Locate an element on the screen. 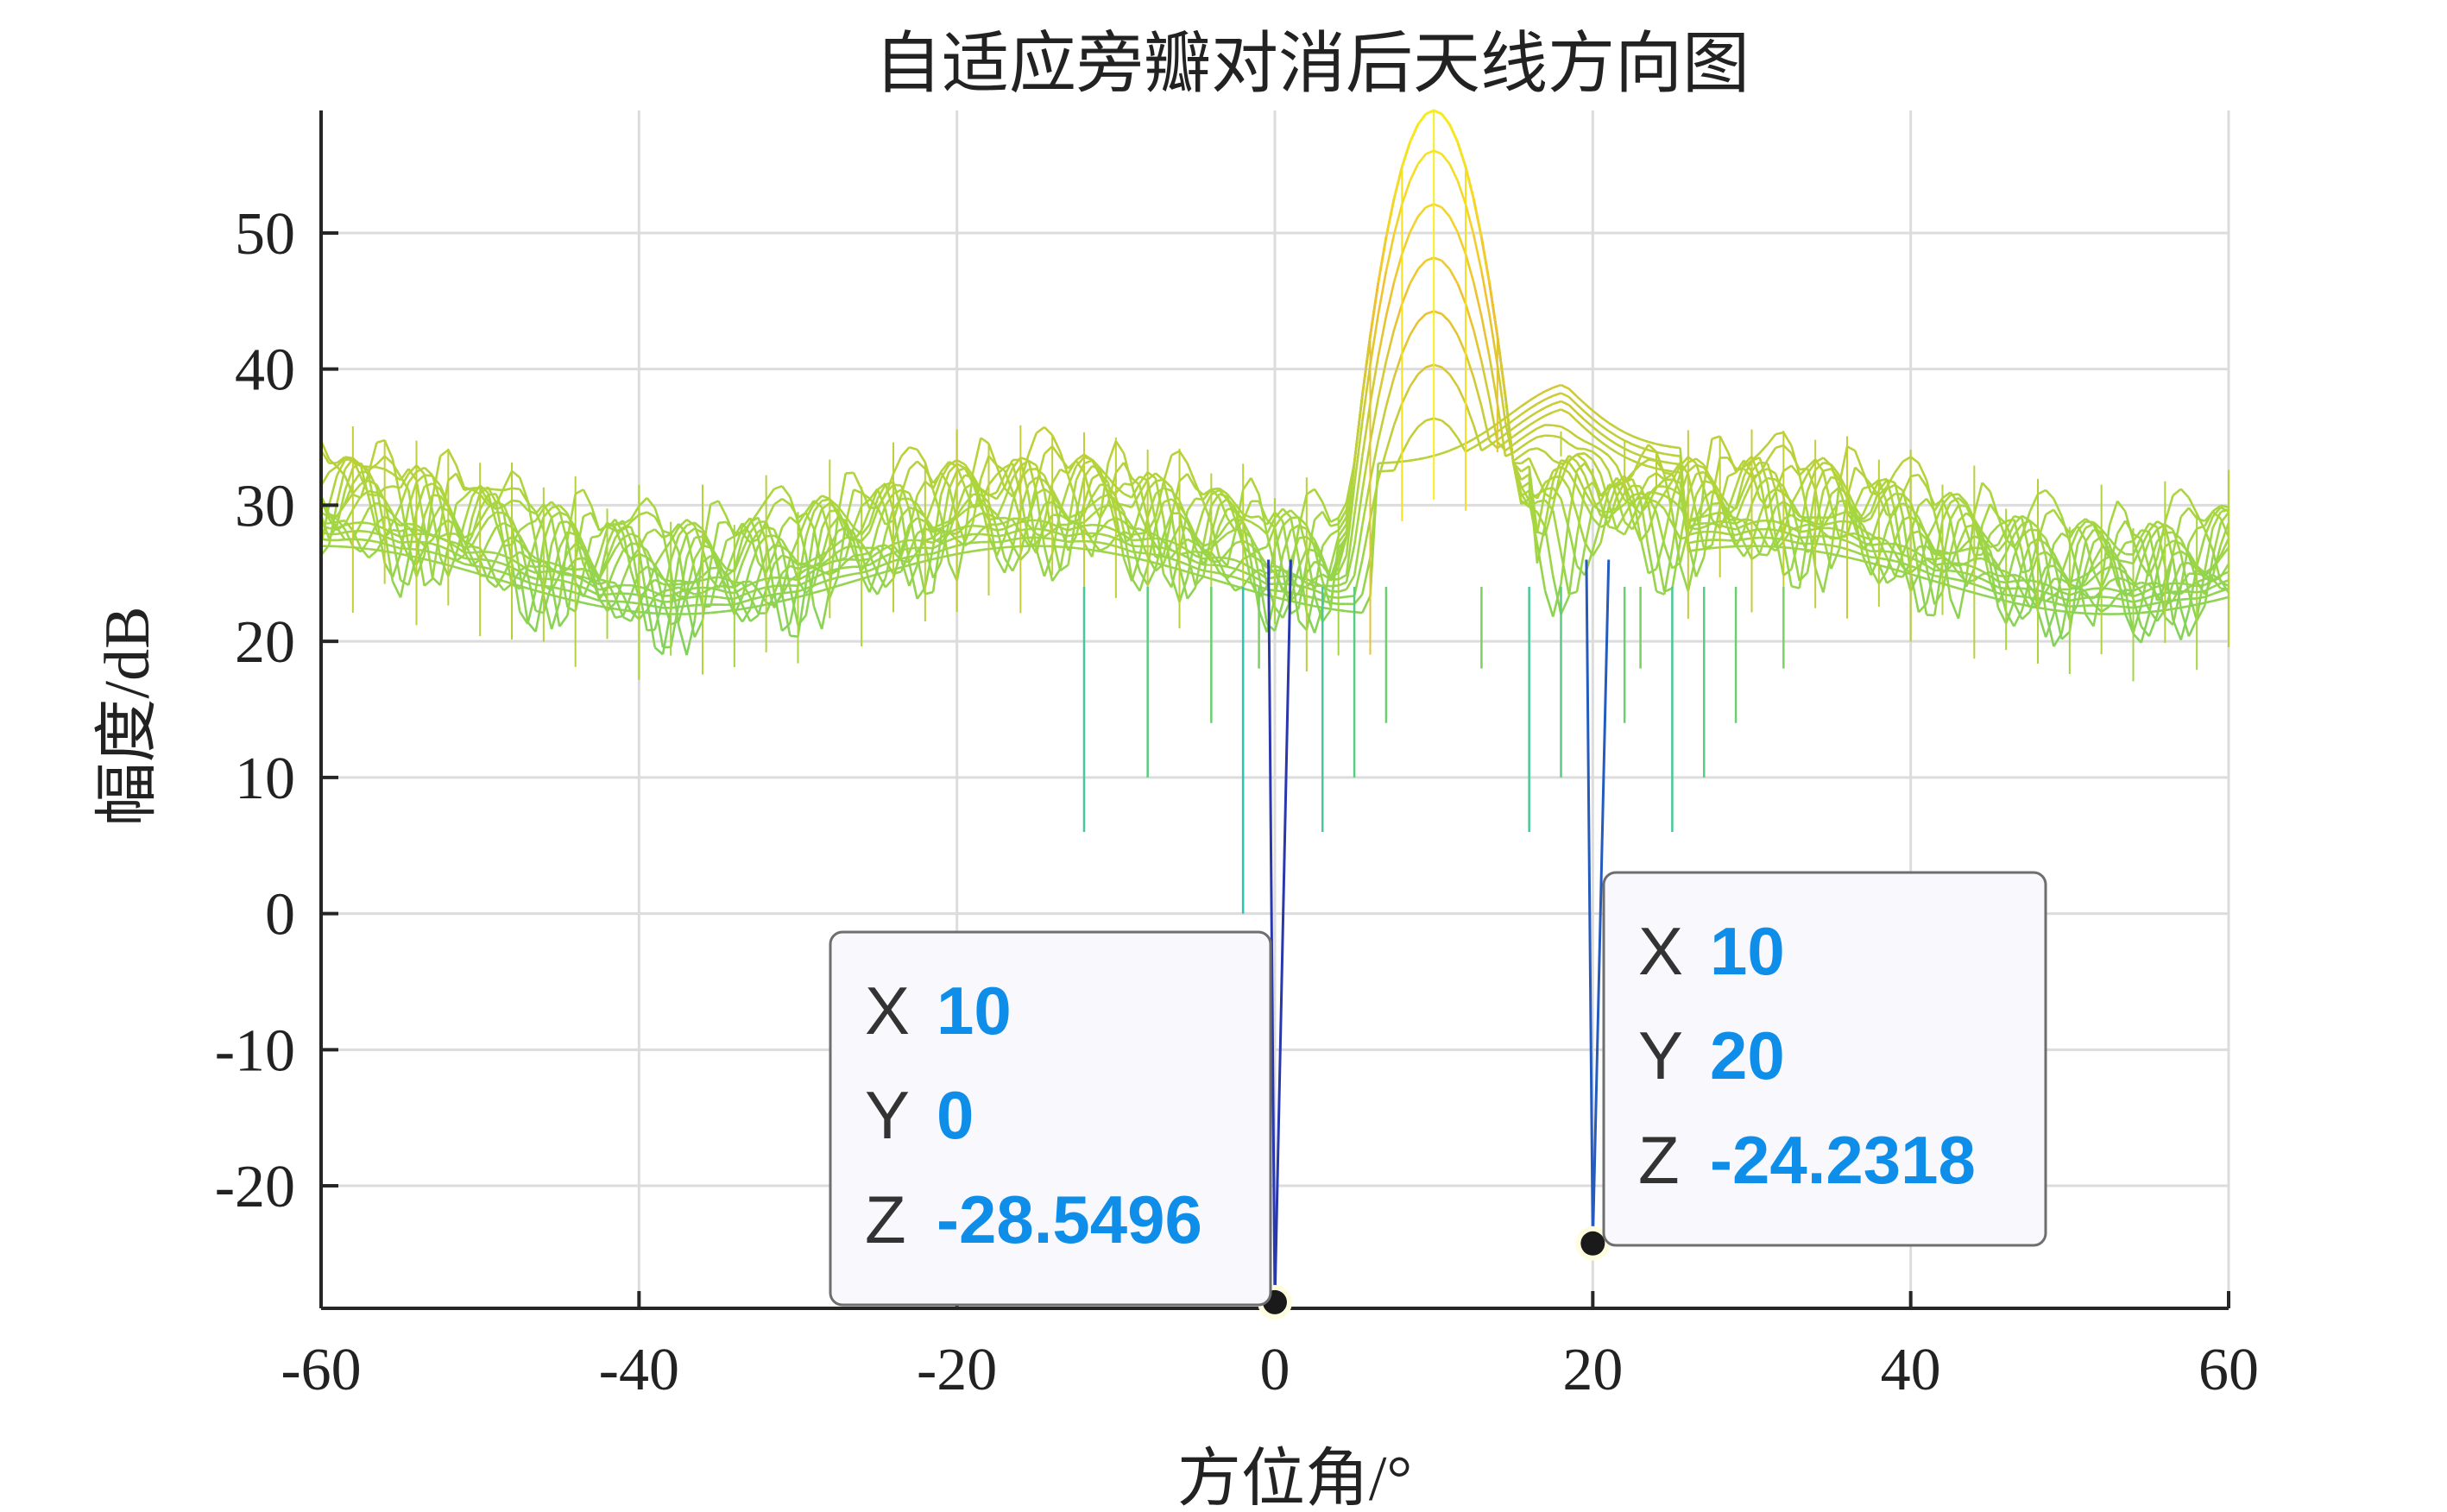 The width and height of the screenshot is (2447, 1512). y-tick-label: -10 is located at coordinates (255, 1050).